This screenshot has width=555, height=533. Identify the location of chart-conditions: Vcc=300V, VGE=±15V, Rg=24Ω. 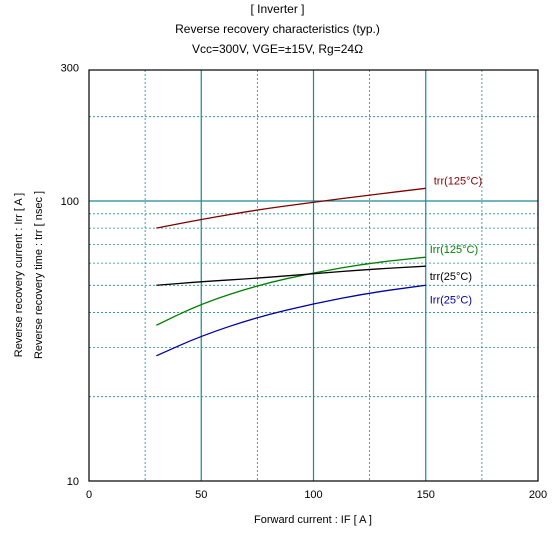
(277, 49).